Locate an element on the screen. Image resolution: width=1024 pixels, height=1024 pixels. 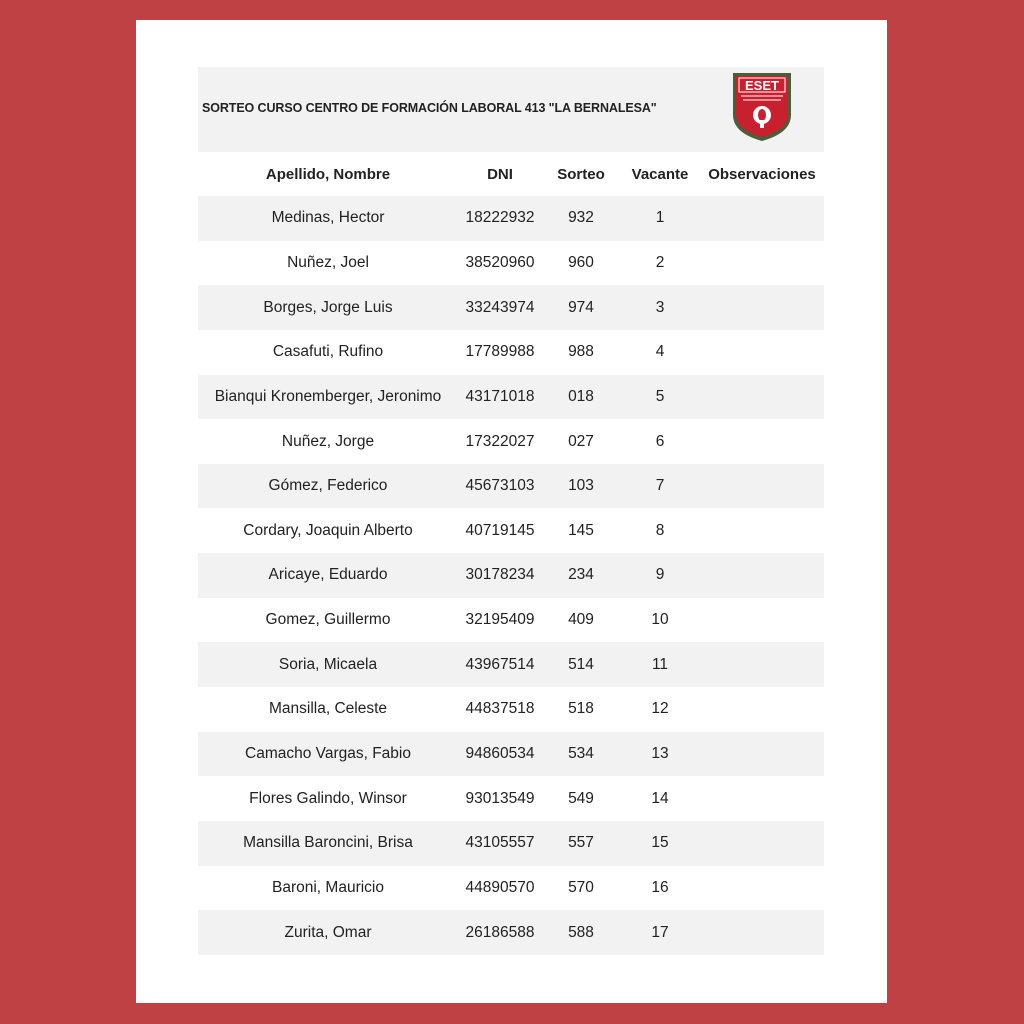
cell-vacante: 11 is located at coordinates (660, 664).